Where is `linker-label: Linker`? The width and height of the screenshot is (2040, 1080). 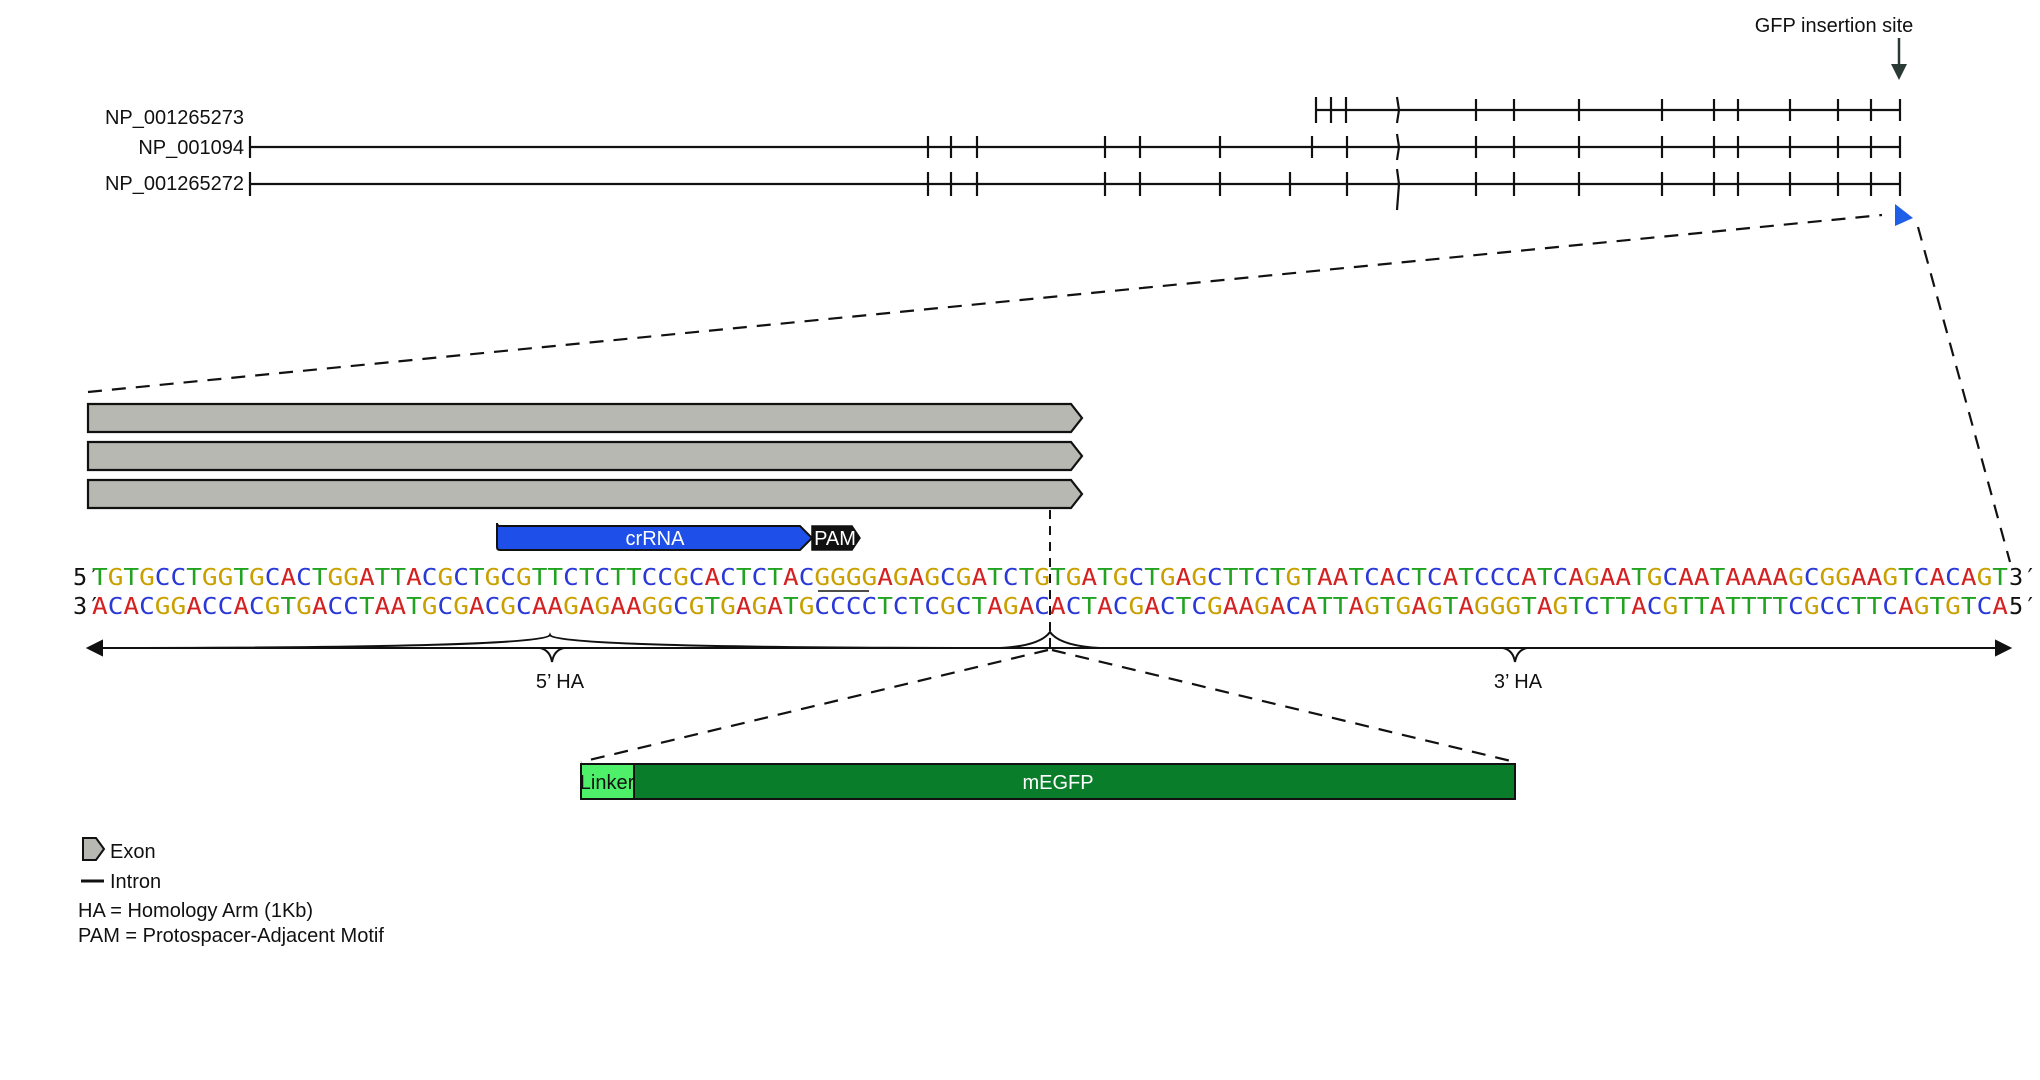 linker-label: Linker is located at coordinates (607, 783).